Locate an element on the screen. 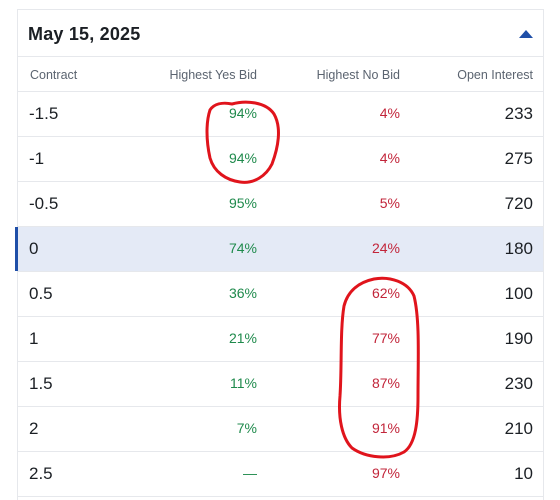 This screenshot has width=560, height=500. no-bid-value: 5% is located at coordinates (389, 203).